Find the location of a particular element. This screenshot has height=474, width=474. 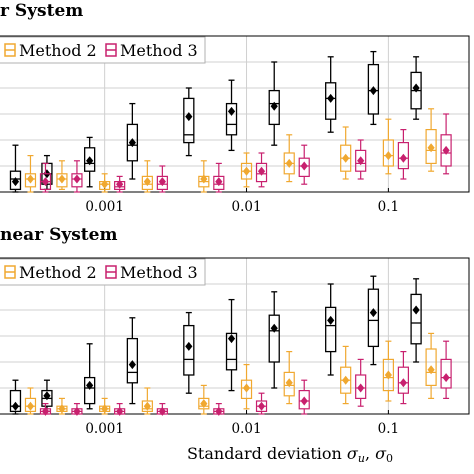

legend-bottom: Method 2 Method 3 is located at coordinates (103, 272).